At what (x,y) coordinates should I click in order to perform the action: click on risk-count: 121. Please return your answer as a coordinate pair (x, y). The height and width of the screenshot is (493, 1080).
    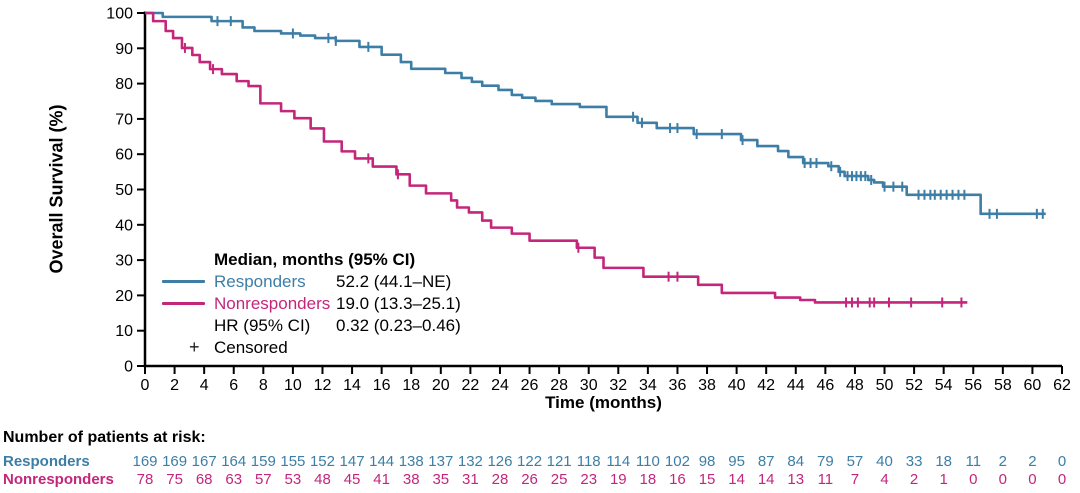
    Looking at the image, I should click on (559, 461).